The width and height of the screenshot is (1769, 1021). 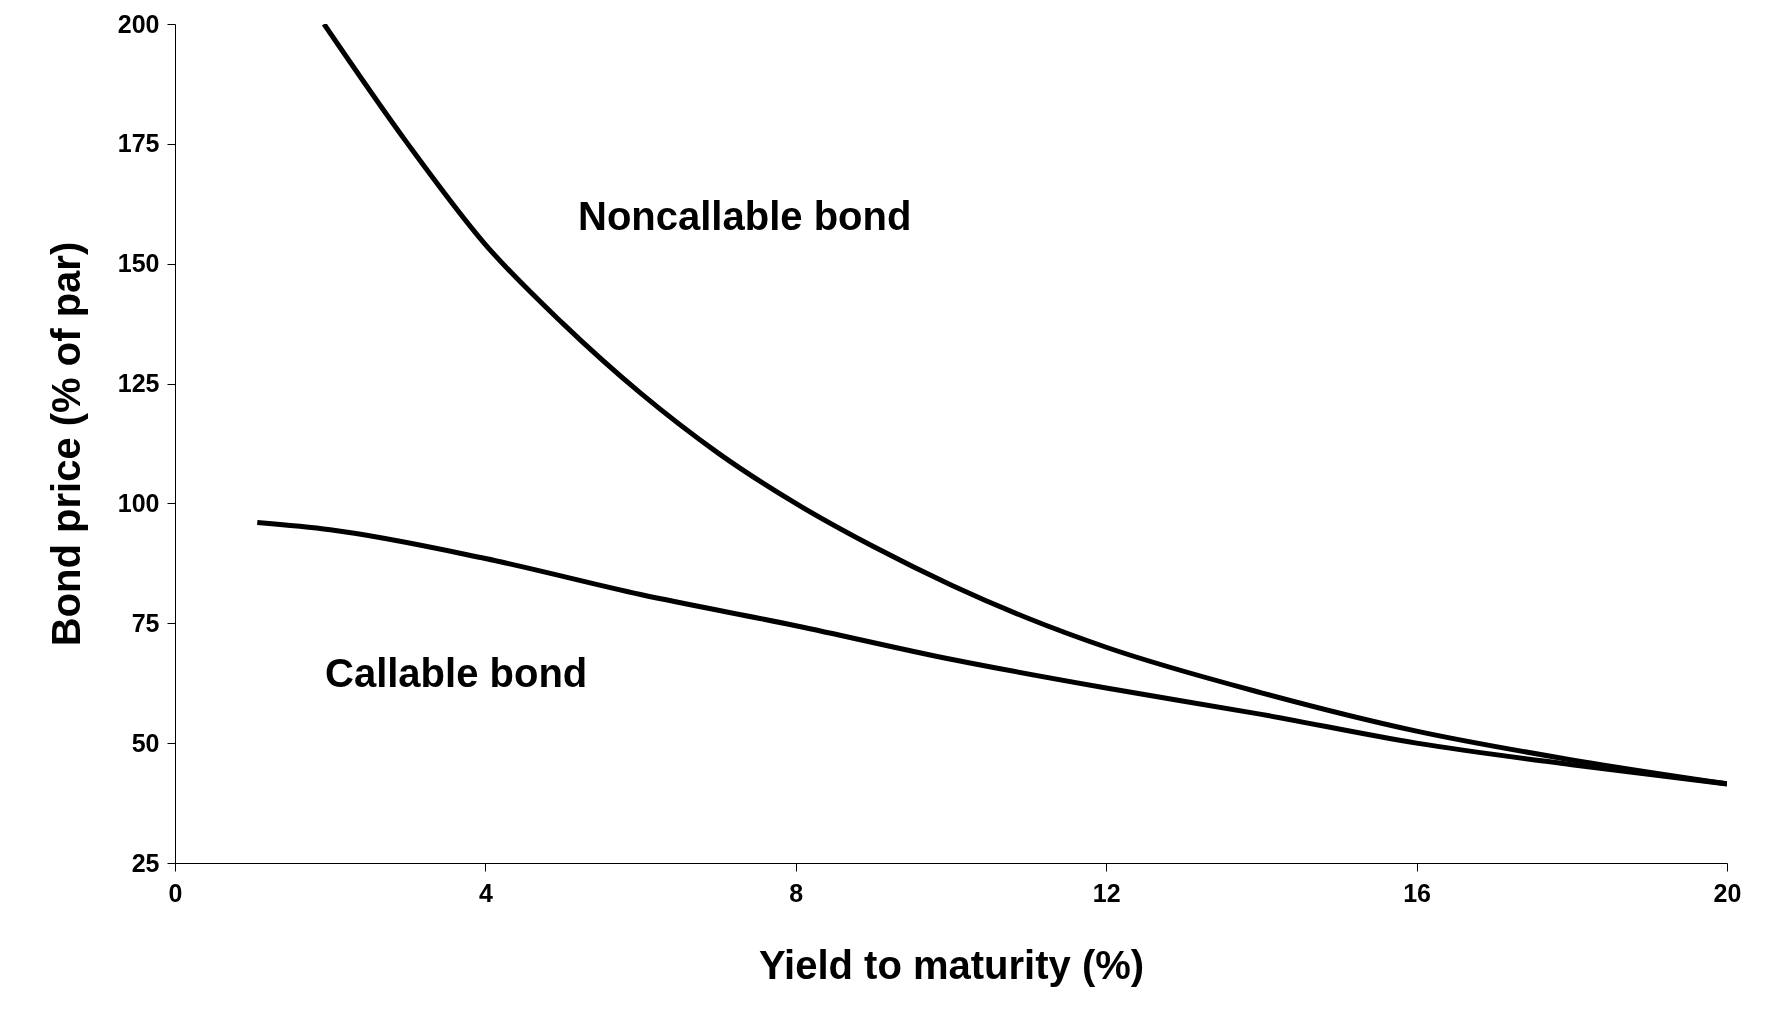 What do you see at coordinates (1727, 892) in the screenshot?
I see `x-tick-label: 20` at bounding box center [1727, 892].